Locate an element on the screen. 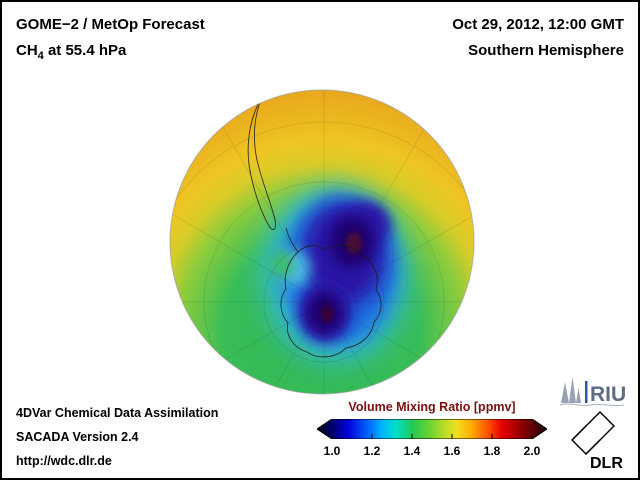 Image resolution: width=640 pixels, height=480 pixels. riu-logo-text: RIU is located at coordinates (608, 394).